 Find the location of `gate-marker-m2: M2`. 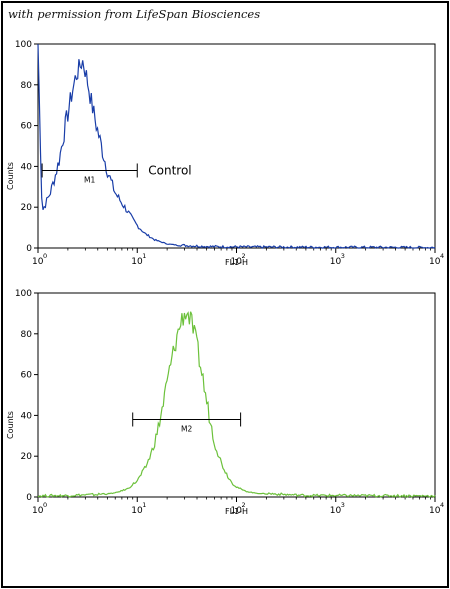

gate-marker-m2: M2 is located at coordinates (187, 422).